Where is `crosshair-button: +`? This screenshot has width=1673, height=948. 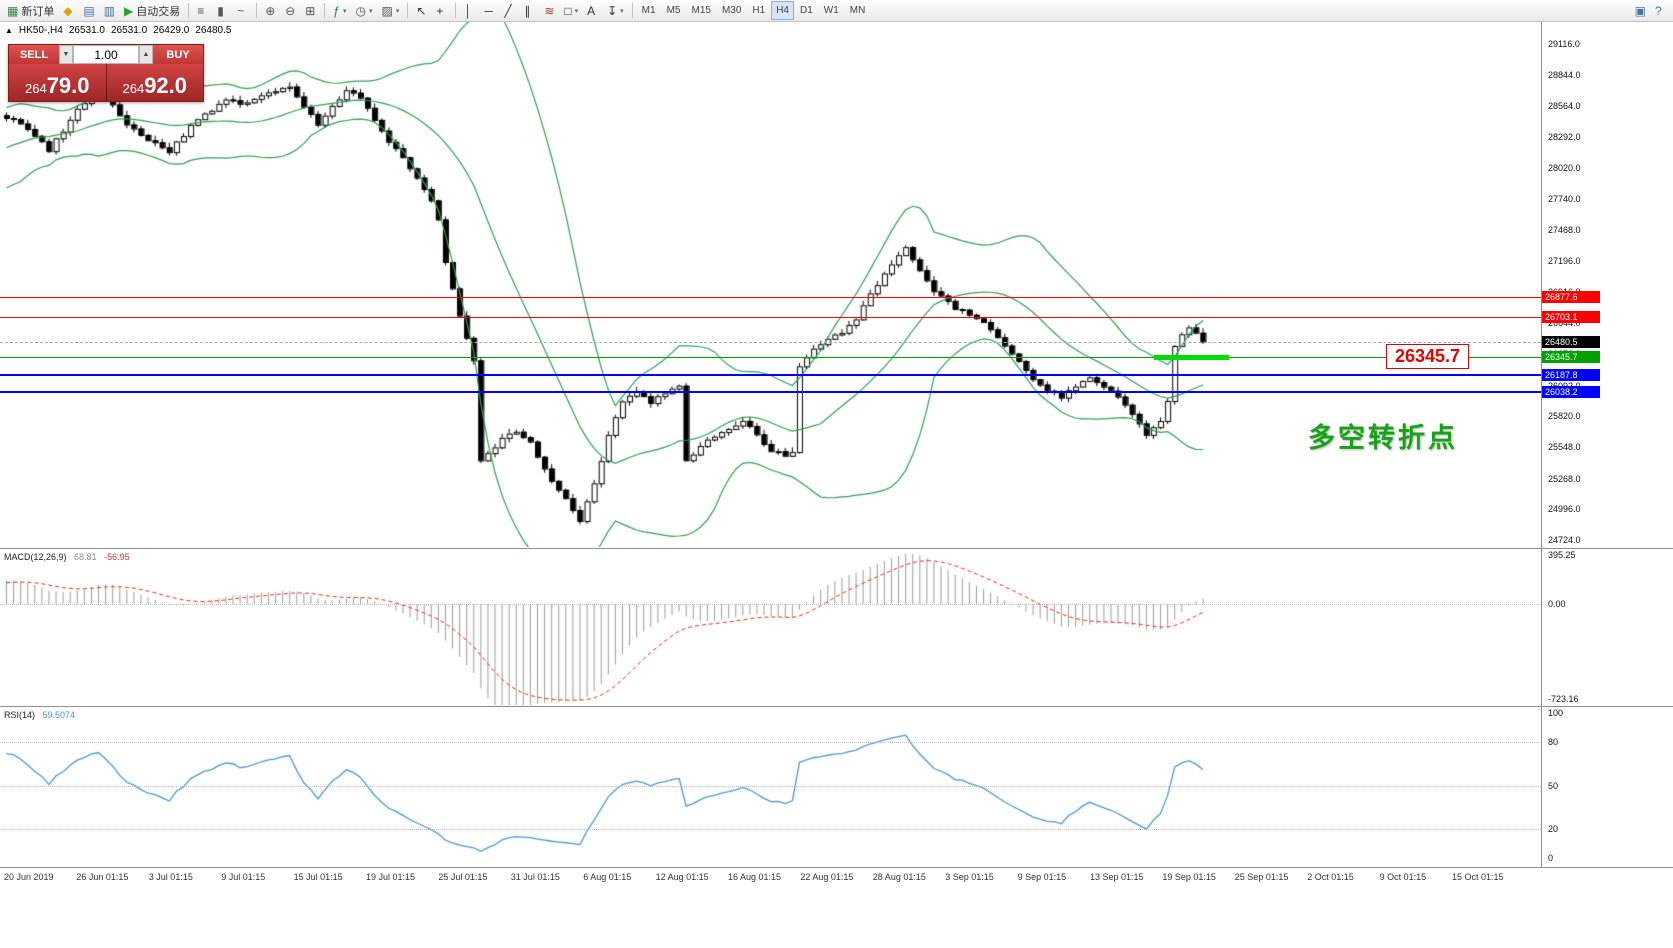 crosshair-button: + is located at coordinates (441, 10).